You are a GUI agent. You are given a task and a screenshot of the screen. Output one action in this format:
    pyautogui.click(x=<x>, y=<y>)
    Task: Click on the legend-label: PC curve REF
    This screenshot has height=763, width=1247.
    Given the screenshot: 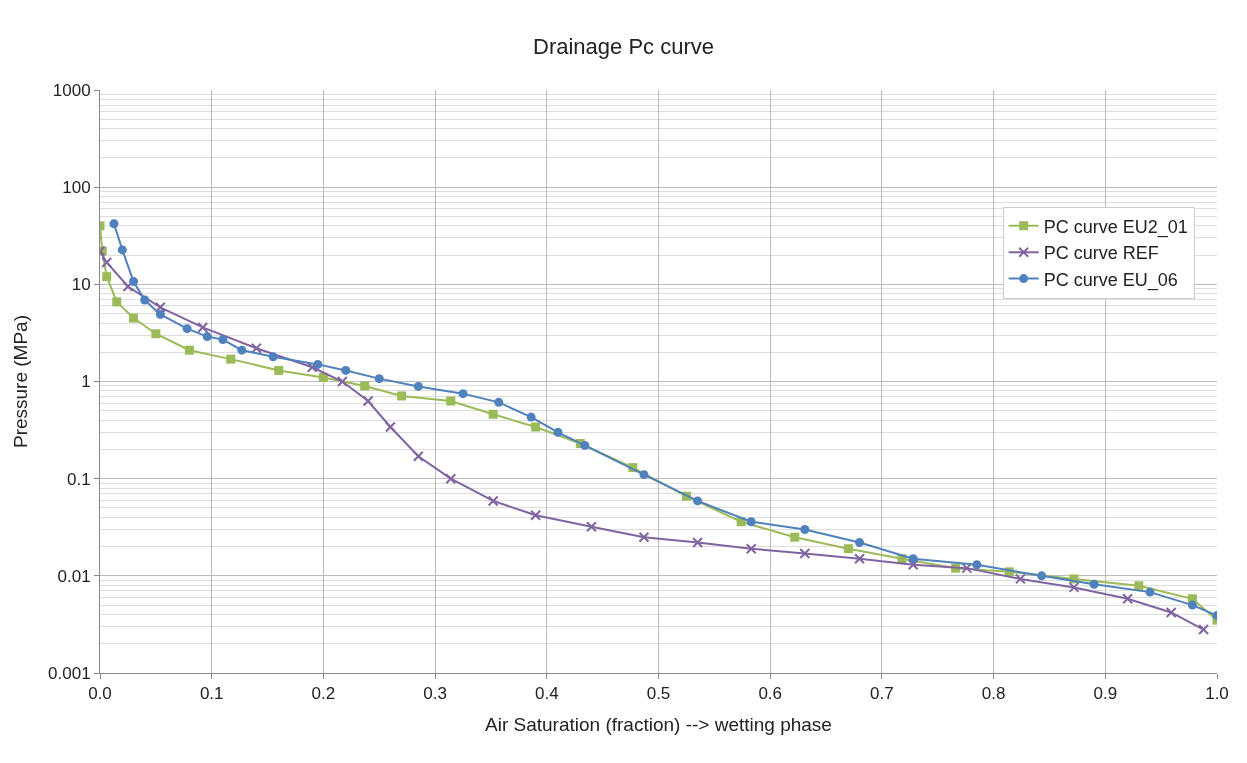 What is the action you would take?
    pyautogui.click(x=1101, y=253)
    